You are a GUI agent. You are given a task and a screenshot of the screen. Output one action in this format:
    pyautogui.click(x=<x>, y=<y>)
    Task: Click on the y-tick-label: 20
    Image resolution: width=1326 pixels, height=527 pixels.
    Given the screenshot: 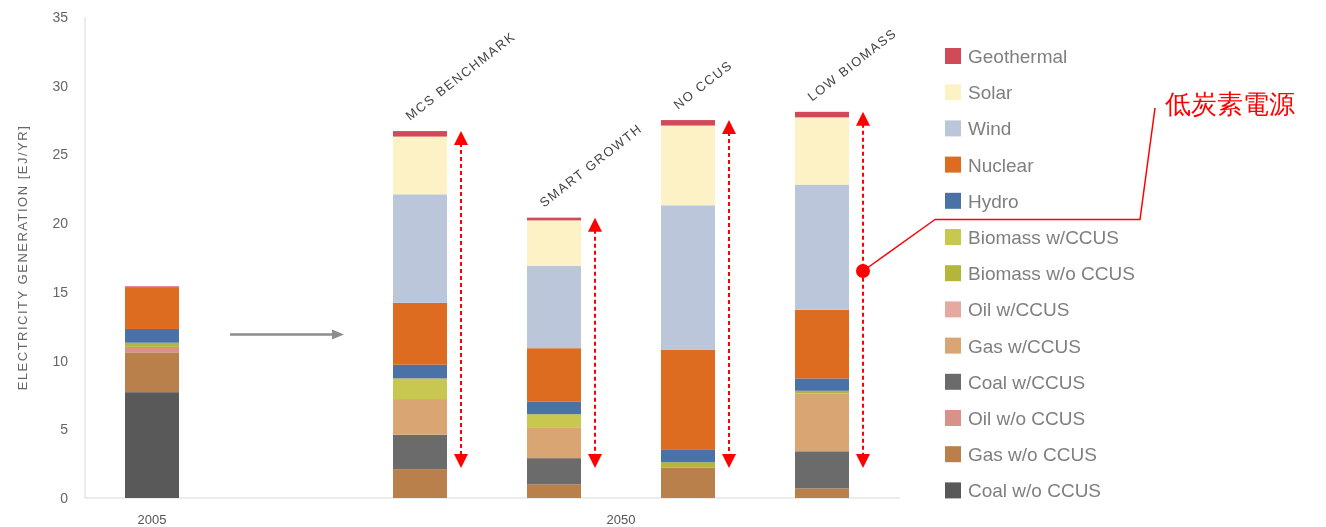 What is the action you would take?
    pyautogui.click(x=60, y=223)
    